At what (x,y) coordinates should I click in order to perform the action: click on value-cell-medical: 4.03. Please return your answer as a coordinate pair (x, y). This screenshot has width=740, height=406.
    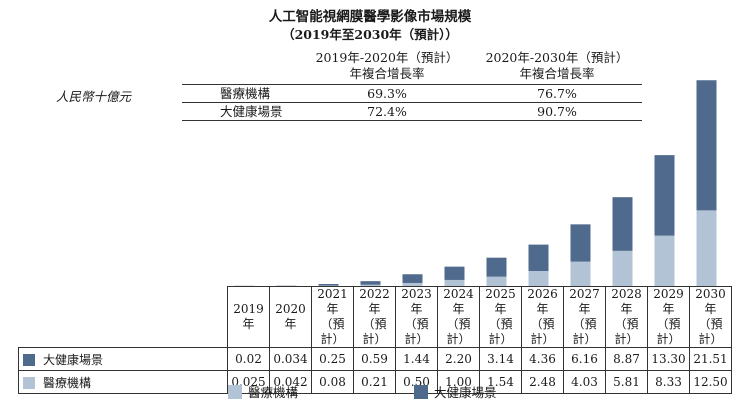
    Looking at the image, I should click on (584, 382).